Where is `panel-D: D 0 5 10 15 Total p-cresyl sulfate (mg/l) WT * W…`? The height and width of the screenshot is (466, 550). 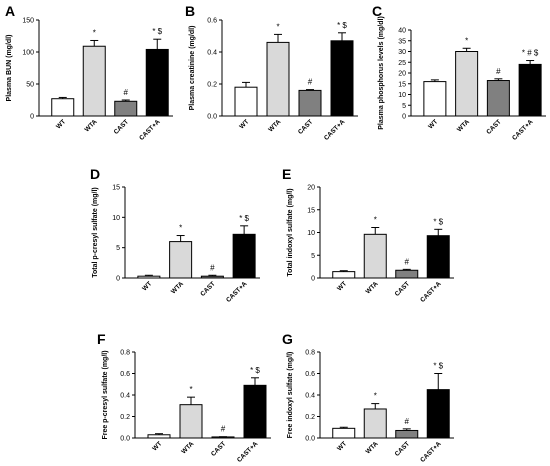
panel-D: D 0 5 10 15 Total p-cresyl sulfate (mg/l) WT * W… is located at coordinates (175, 235).